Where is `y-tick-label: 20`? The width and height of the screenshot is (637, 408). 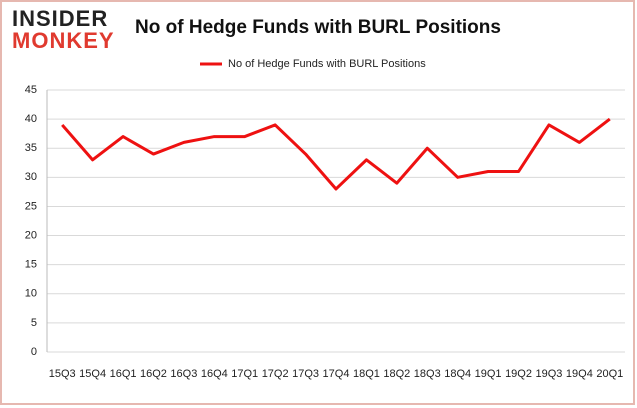 y-tick-label: 20 is located at coordinates (31, 235).